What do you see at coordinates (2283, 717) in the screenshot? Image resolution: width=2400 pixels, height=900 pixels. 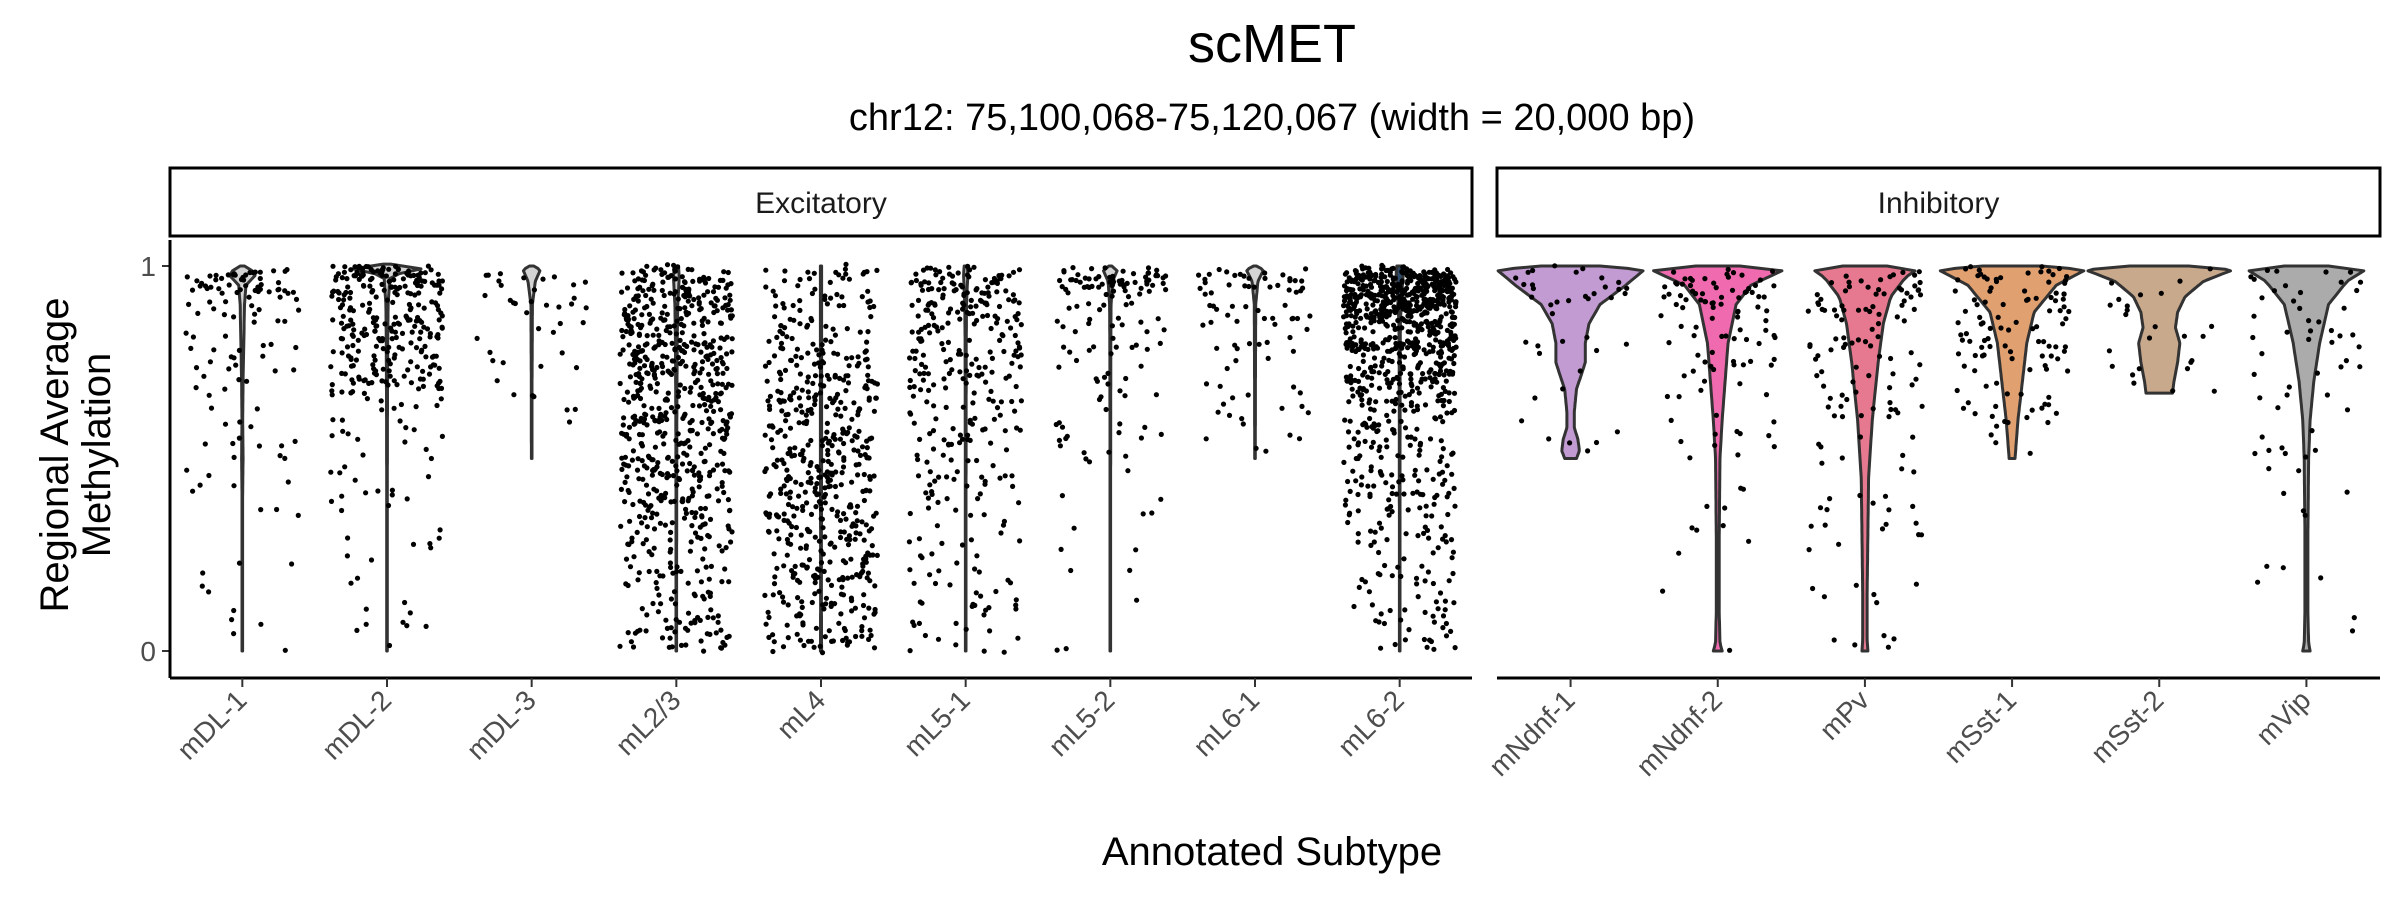 I see `x-tick-label: mVip` at bounding box center [2283, 717].